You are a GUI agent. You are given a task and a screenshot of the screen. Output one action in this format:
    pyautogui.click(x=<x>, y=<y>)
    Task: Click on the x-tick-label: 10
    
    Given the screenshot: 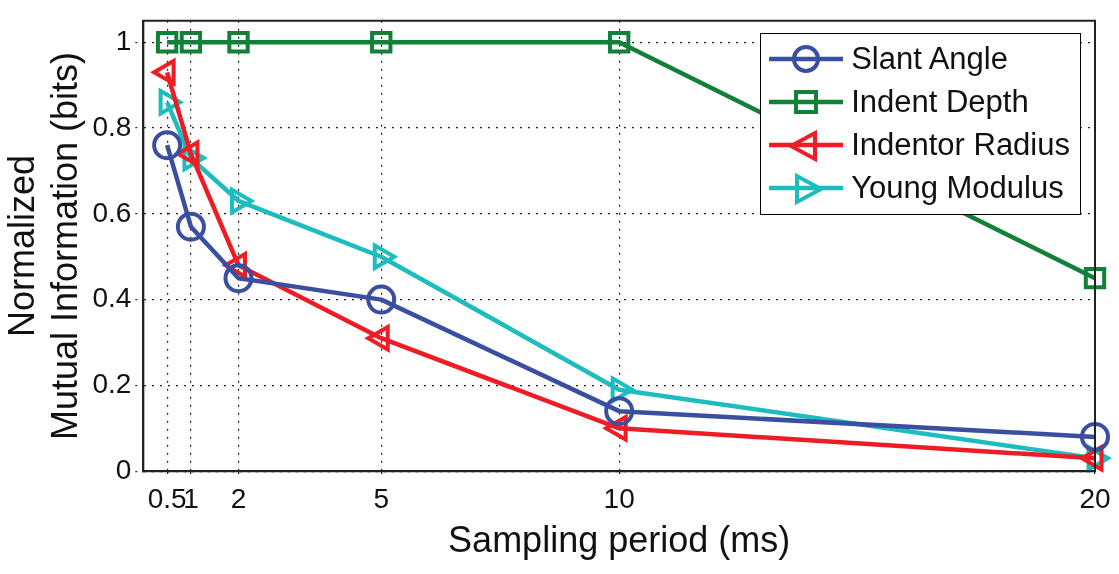 What is the action you would take?
    pyautogui.click(x=619, y=498)
    